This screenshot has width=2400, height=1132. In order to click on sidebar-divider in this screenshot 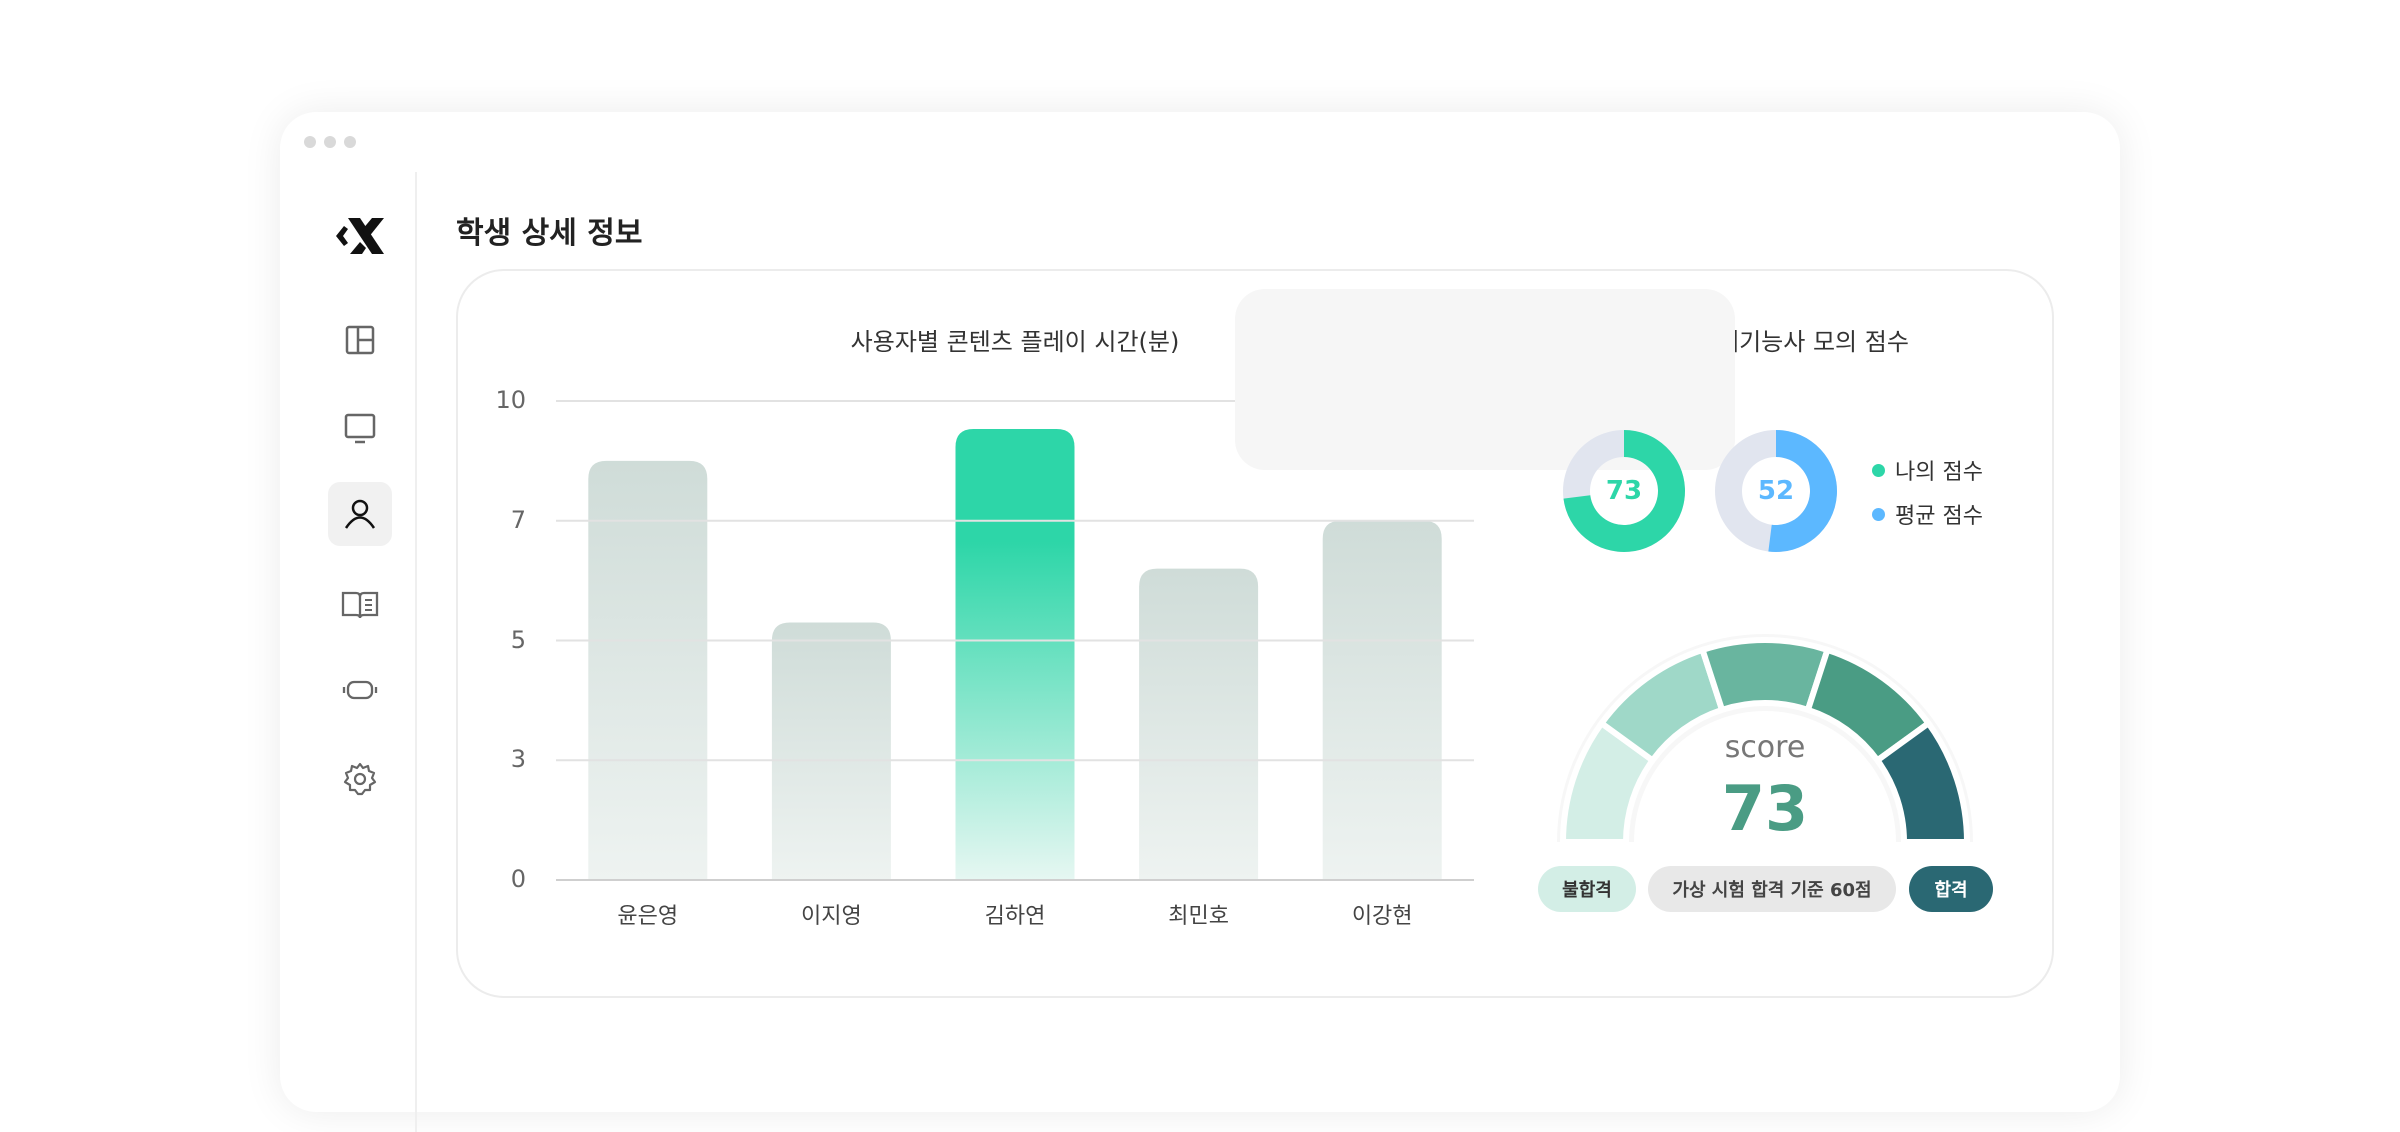, I will do `click(416, 652)`.